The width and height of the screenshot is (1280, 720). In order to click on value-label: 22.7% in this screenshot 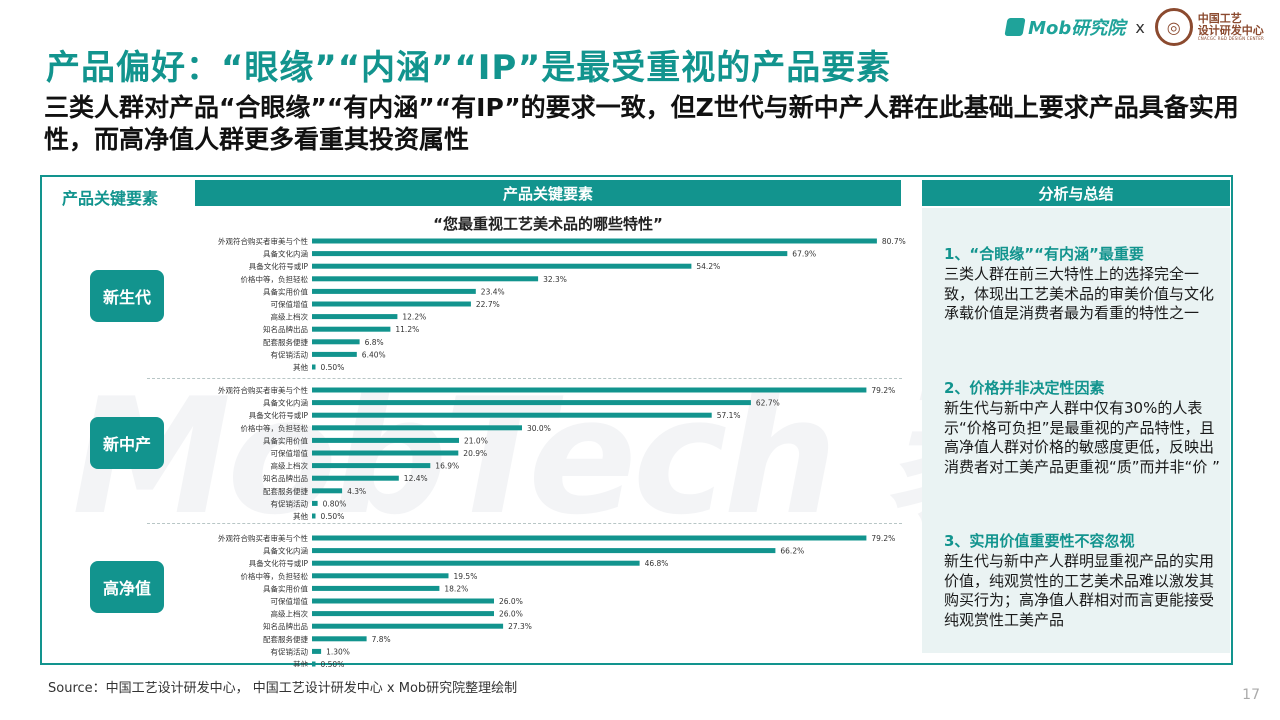, I will do `click(488, 304)`.